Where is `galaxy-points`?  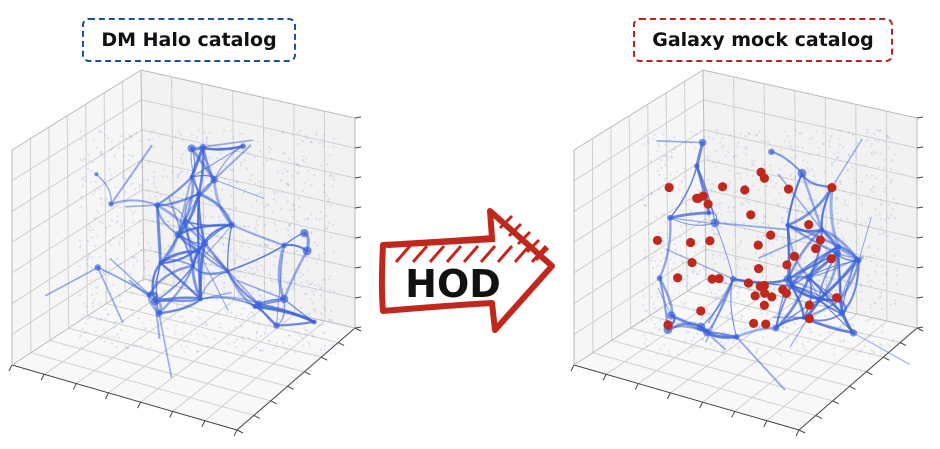
galaxy-points is located at coordinates (747, 248).